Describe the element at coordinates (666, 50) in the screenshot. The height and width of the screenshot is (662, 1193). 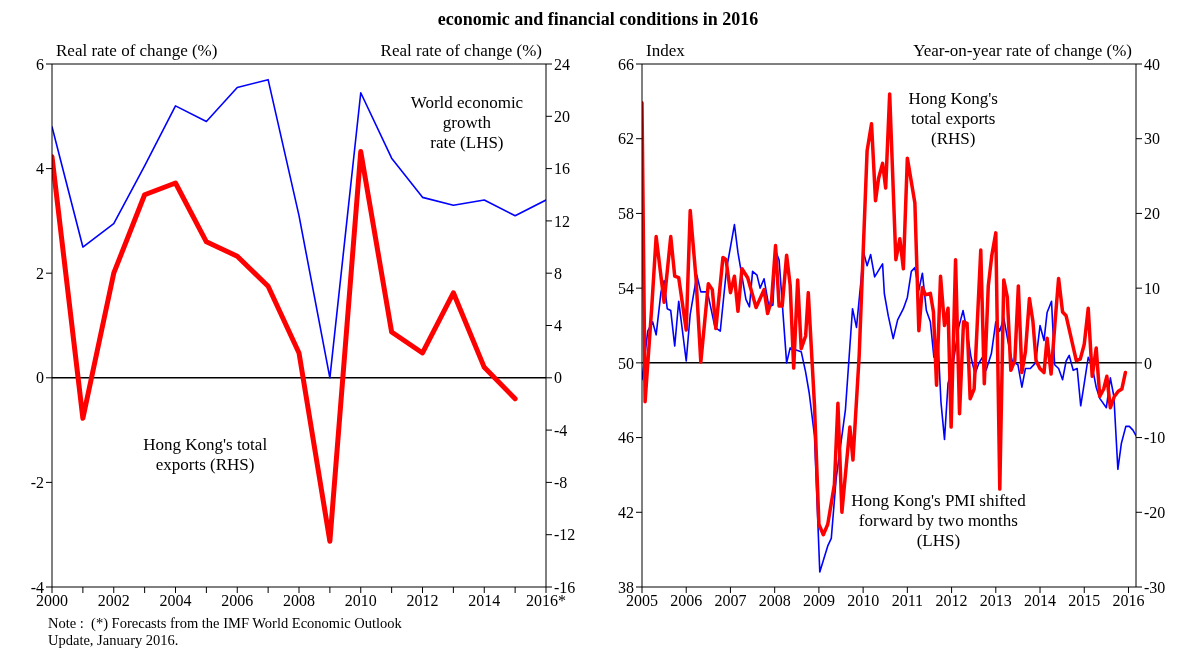
I see `y-axis-title: Index` at that location.